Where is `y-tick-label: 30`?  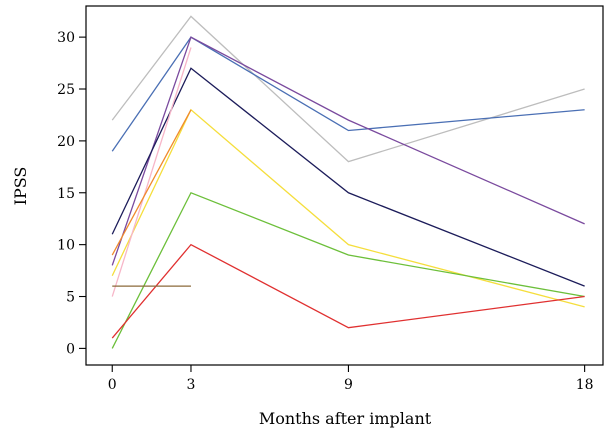 y-tick-label: 30 is located at coordinates (66, 38).